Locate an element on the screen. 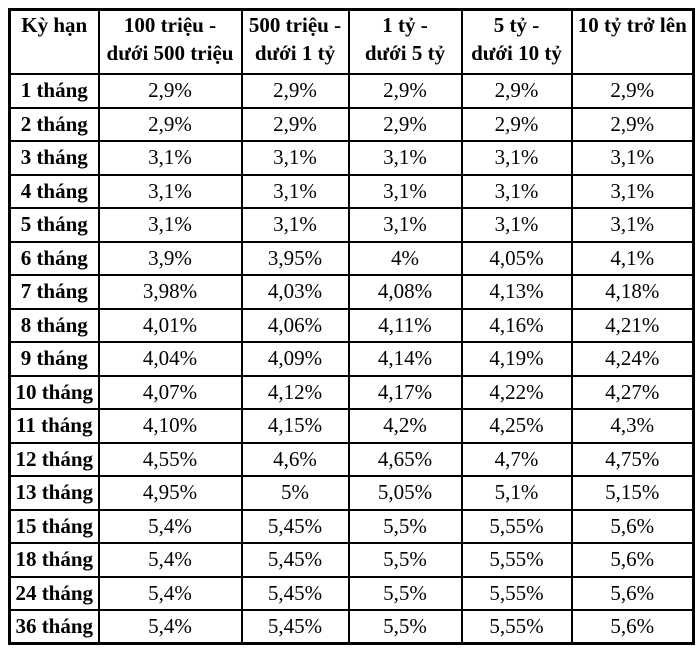 Image resolution: width=700 pixels, height=658 pixels. rate-cell: 4,18% is located at coordinates (632, 292).